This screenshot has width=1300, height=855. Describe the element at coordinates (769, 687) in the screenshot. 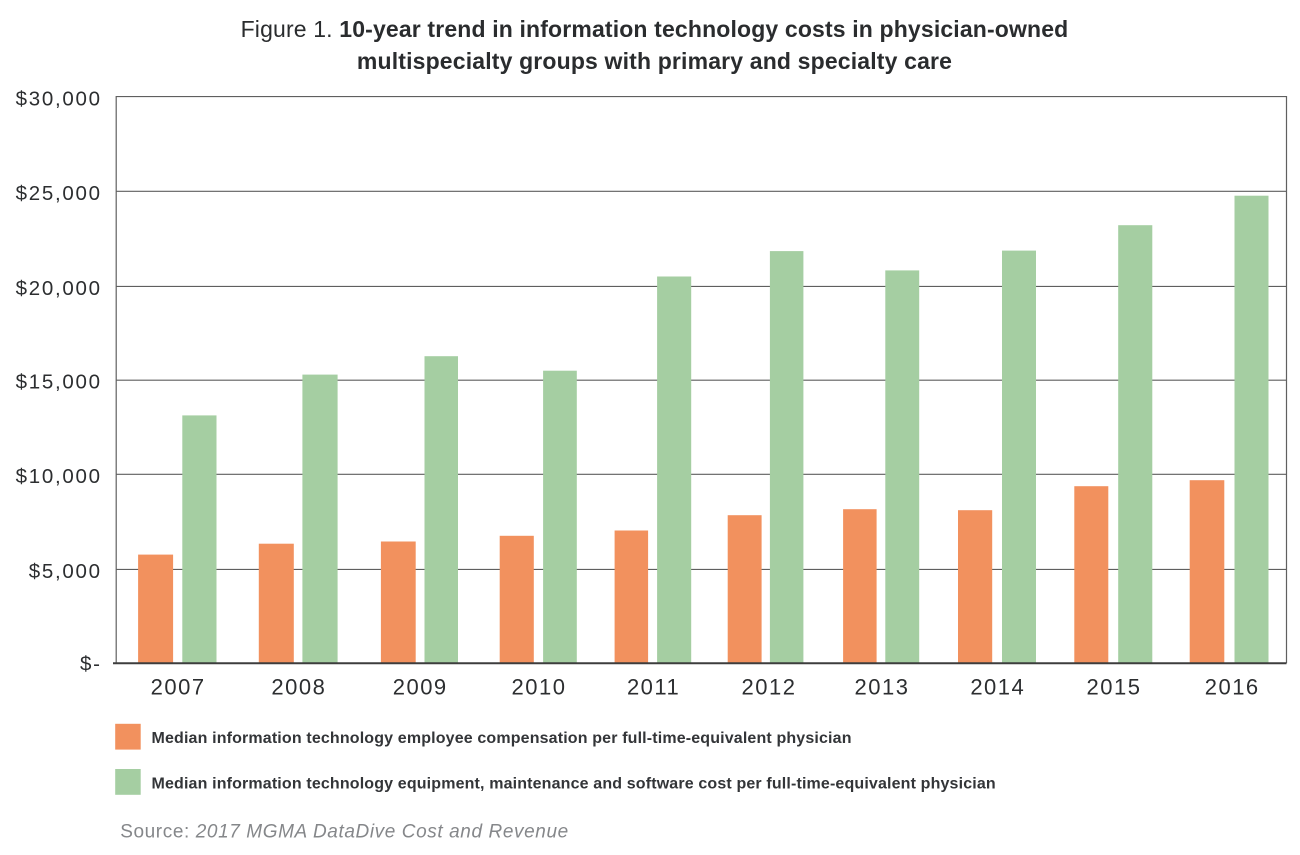

I see `svg-text: 2012` at that location.